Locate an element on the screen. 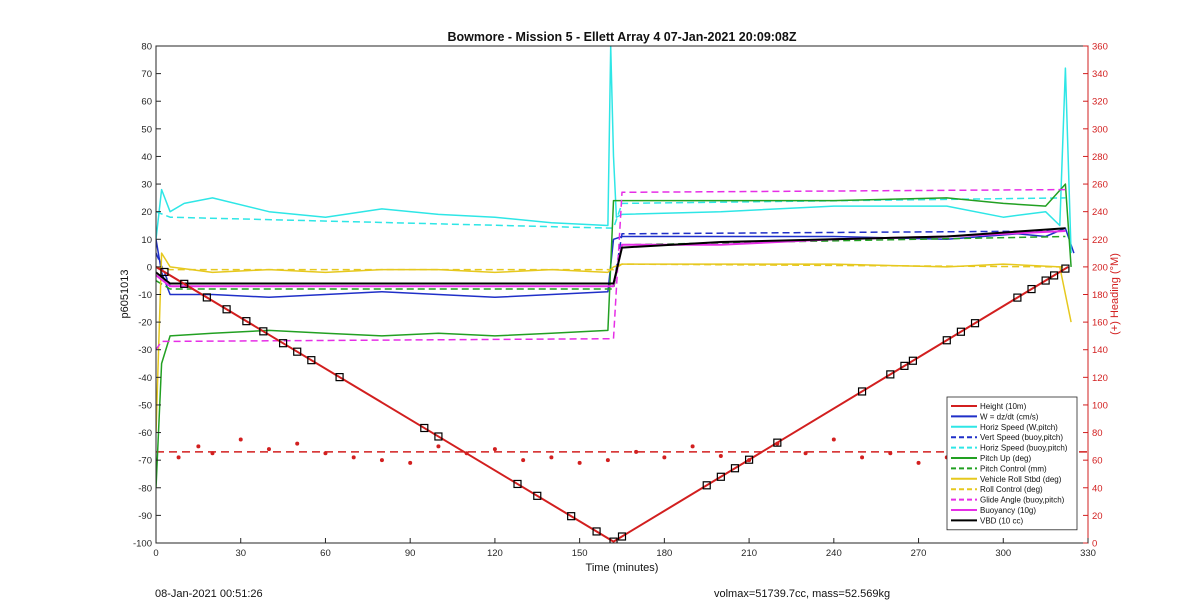 This screenshot has width=1200, height=611. y-tick-label: 60 is located at coordinates (146, 102).